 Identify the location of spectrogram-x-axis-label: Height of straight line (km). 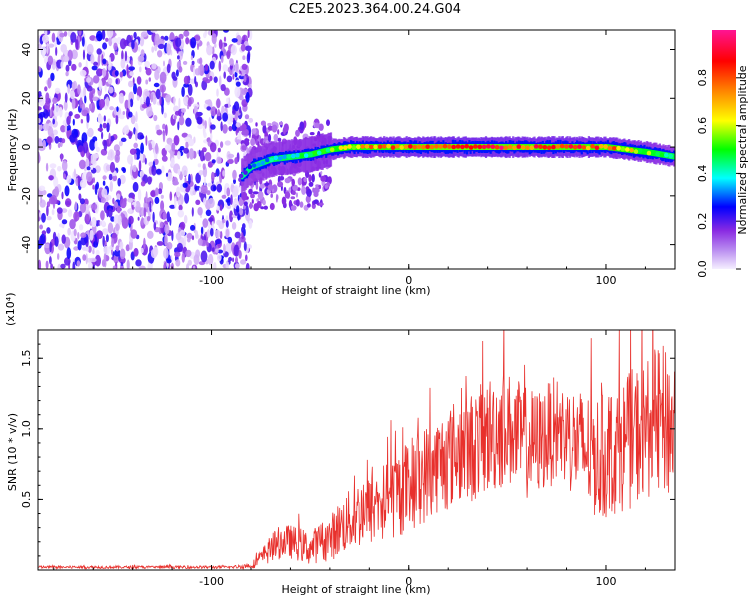
(355, 290).